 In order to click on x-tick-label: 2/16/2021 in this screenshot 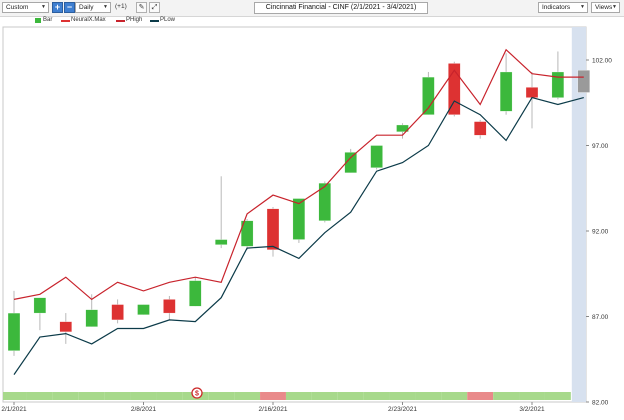, I will do `click(273, 409)`.